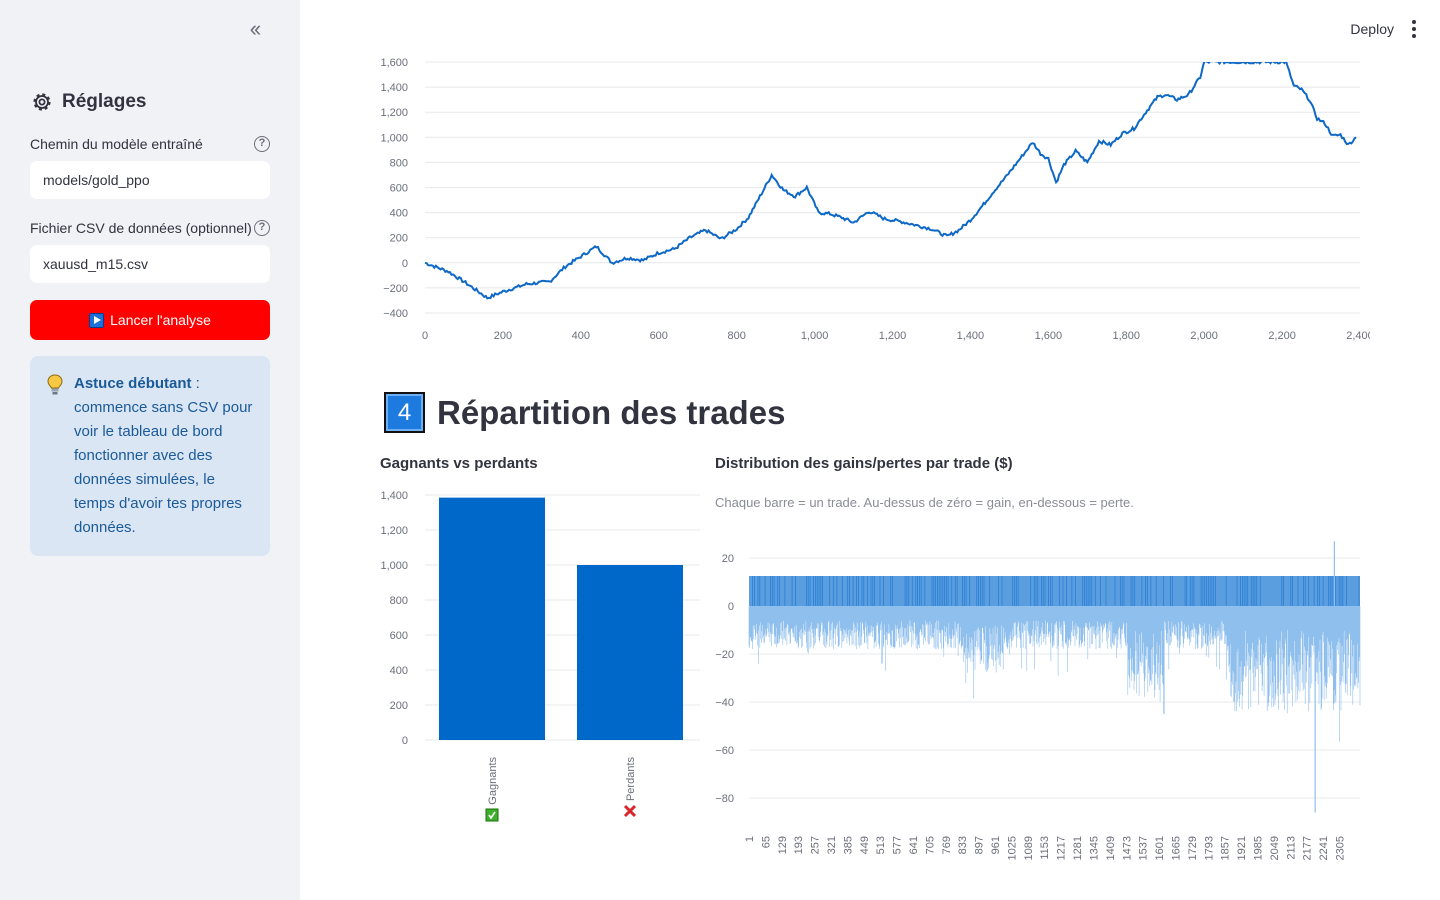 The image size is (1440, 900). What do you see at coordinates (1226, 848) in the screenshot?
I see `dist-x-tick: 1857` at bounding box center [1226, 848].